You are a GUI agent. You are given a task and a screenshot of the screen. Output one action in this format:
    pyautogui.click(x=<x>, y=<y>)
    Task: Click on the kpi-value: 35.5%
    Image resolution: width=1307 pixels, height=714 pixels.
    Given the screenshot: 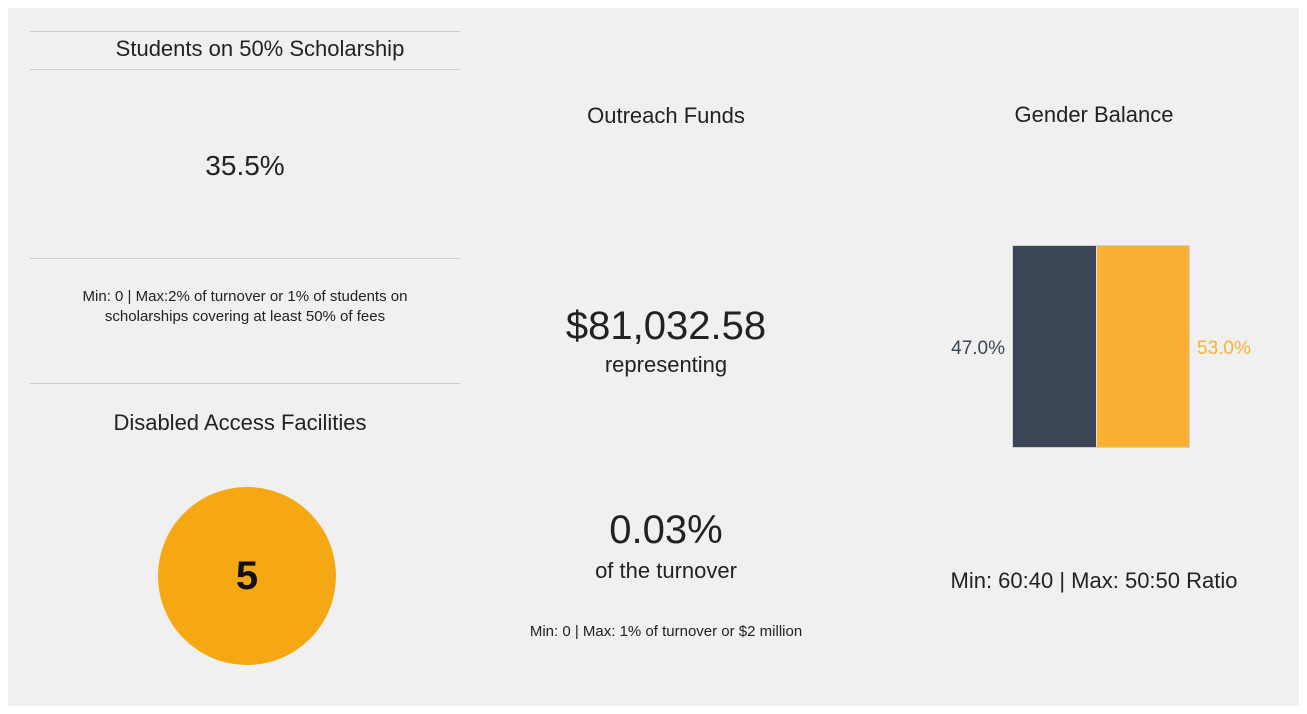 What is the action you would take?
    pyautogui.click(x=245, y=165)
    